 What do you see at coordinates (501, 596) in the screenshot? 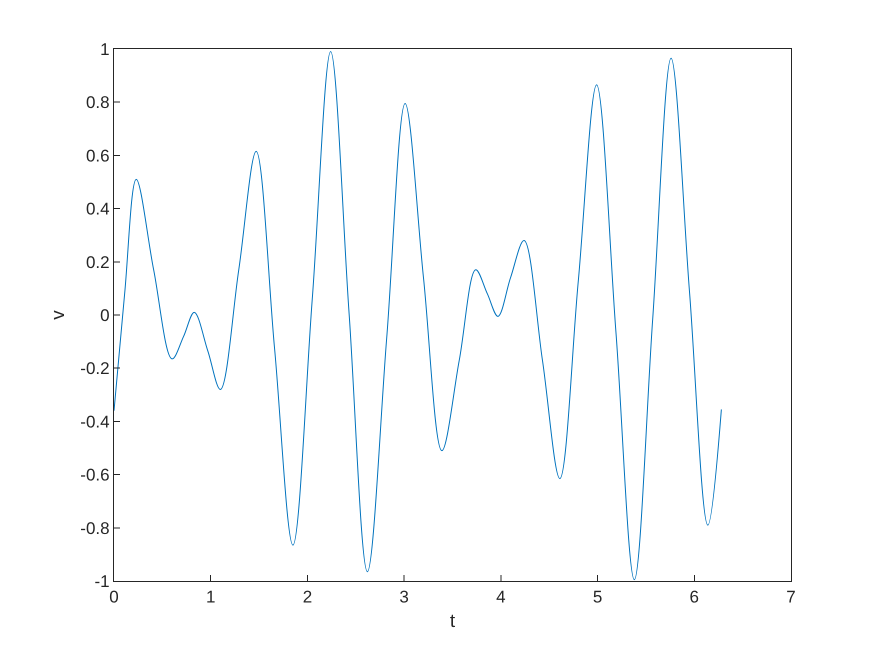
I see `x-tick-label: 4` at bounding box center [501, 596].